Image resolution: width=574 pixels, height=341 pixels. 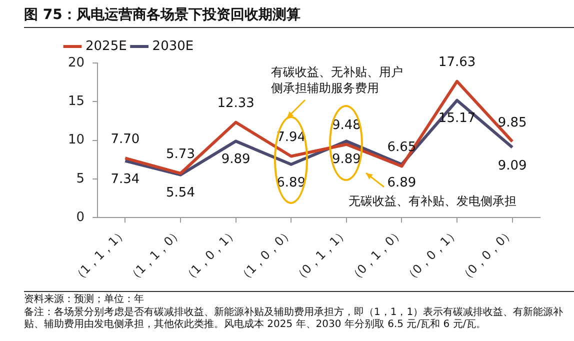 I want to click on y-tick-label: 10, so click(x=76, y=140).